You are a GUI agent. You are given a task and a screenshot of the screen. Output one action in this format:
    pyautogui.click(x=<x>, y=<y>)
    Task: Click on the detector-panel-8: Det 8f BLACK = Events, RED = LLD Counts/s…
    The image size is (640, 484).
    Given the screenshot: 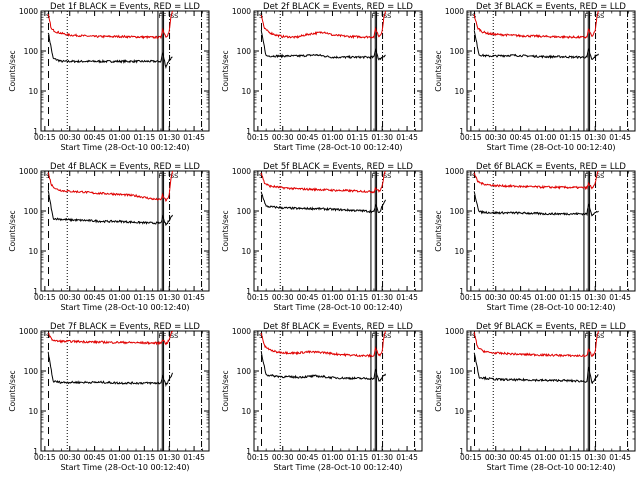 What is the action you would take?
    pyautogui.click(x=322, y=397)
    